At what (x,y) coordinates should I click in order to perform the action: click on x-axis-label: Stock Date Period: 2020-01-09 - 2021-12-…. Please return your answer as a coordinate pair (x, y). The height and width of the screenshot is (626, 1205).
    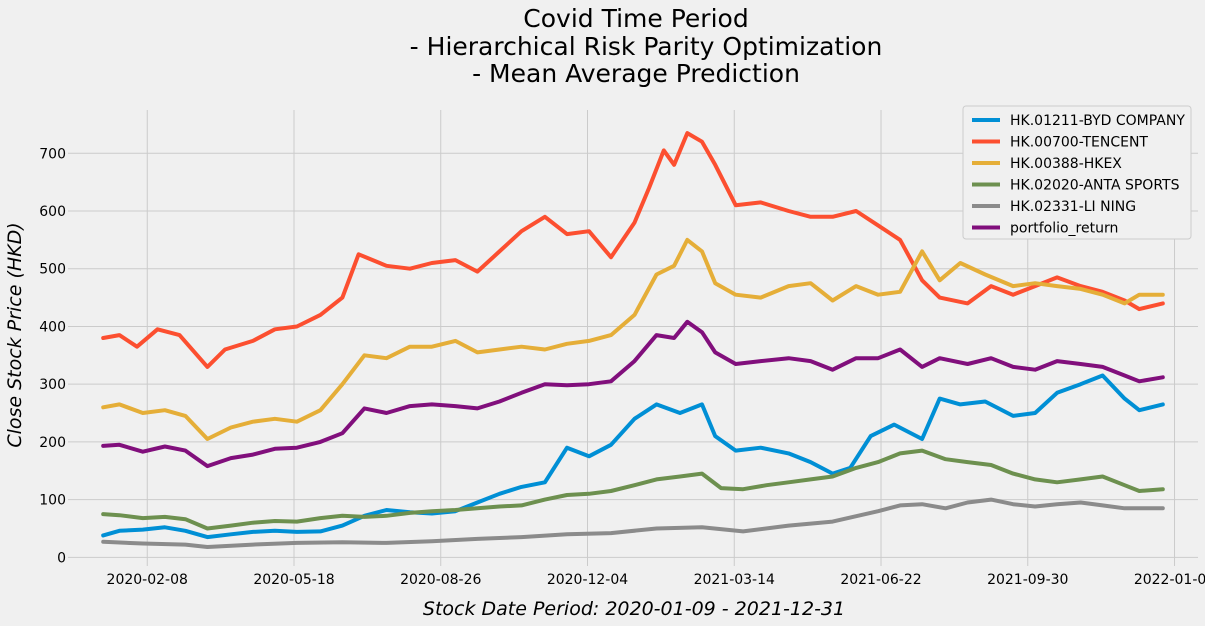
    Looking at the image, I should click on (634, 609).